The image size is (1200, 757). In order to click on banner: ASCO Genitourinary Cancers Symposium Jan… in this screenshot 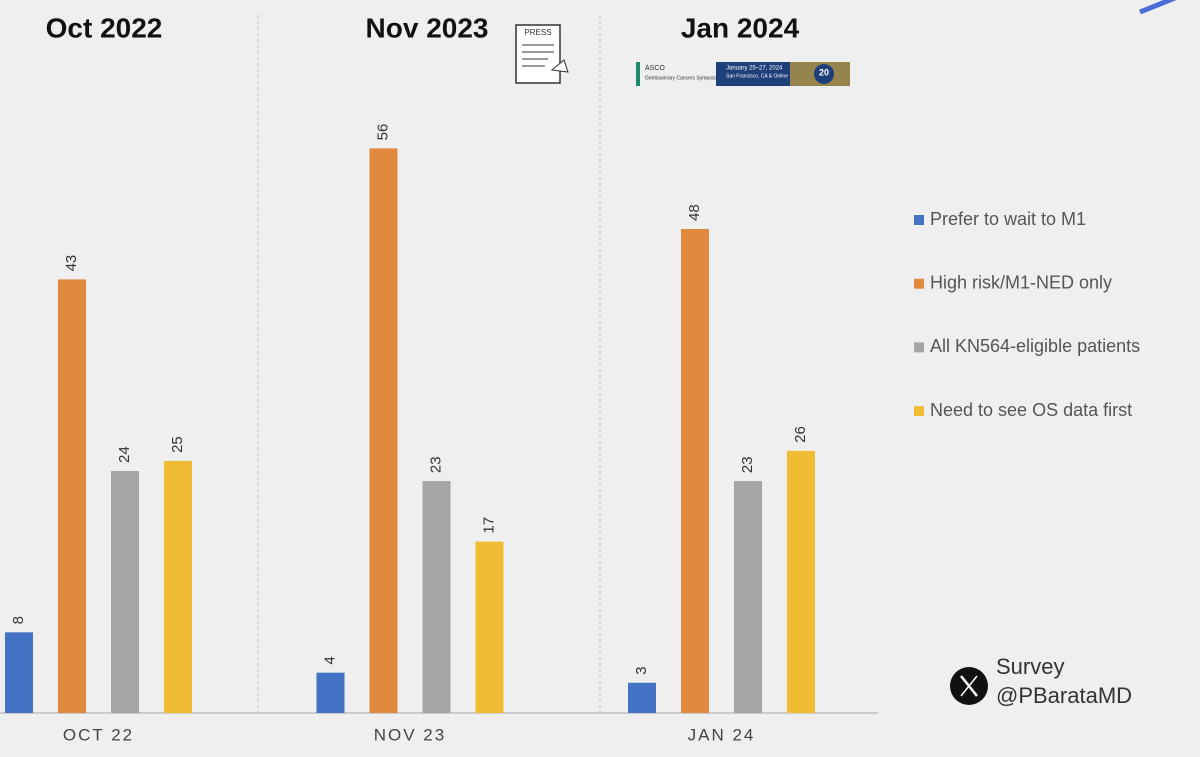, I will do `click(743, 74)`.